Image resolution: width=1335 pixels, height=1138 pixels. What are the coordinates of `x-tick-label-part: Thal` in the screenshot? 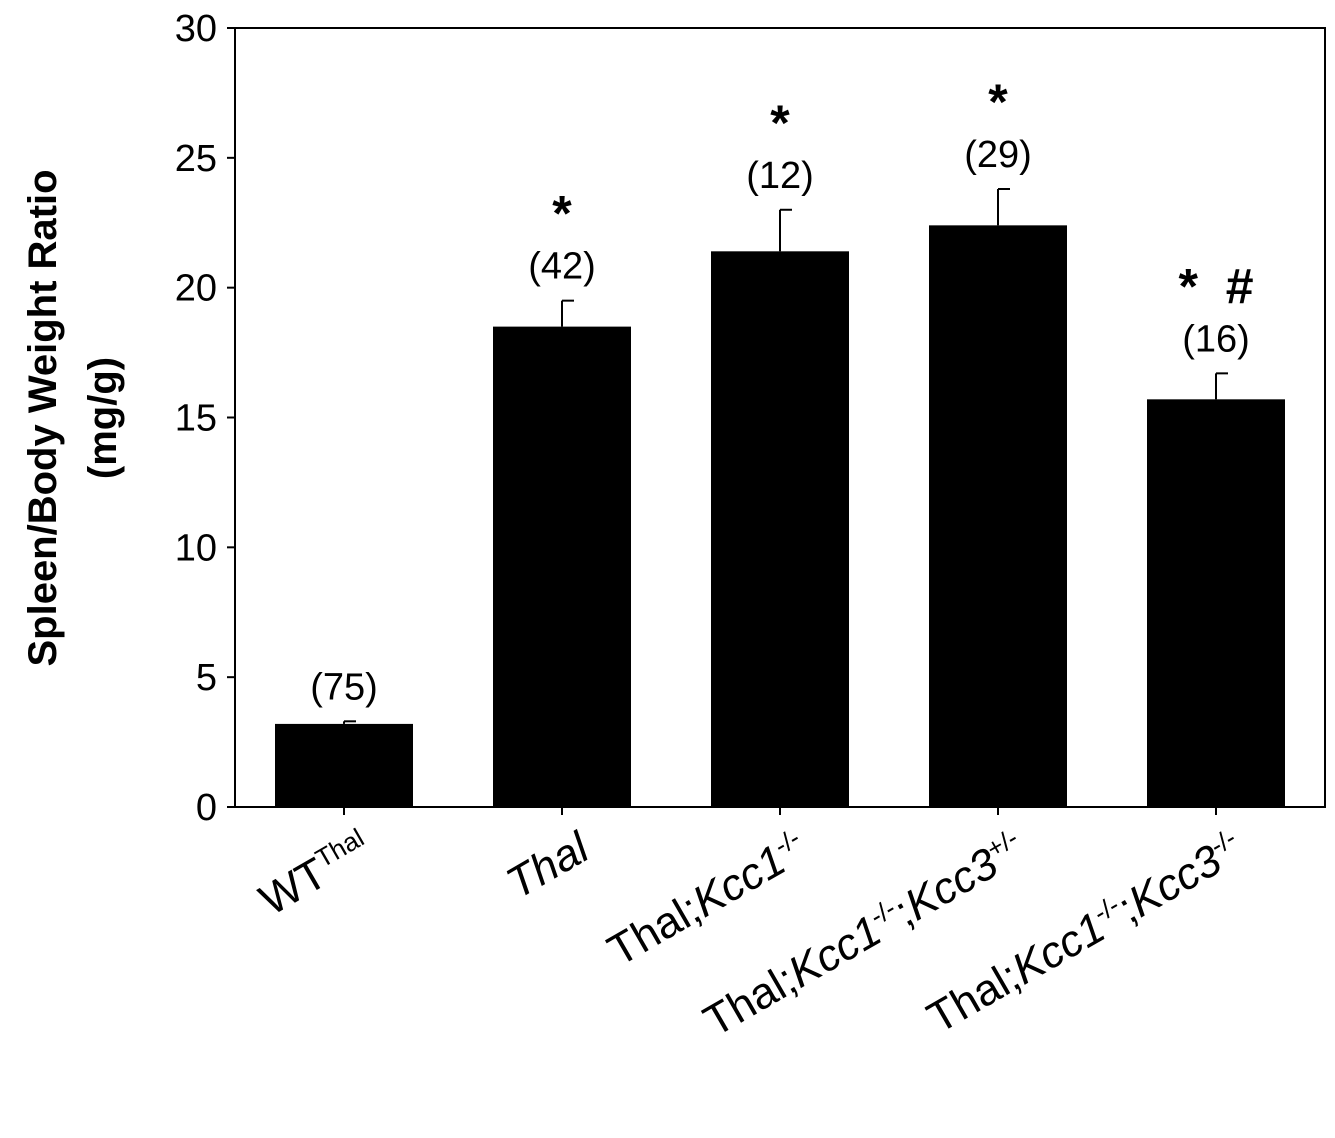 It's located at (548, 866).